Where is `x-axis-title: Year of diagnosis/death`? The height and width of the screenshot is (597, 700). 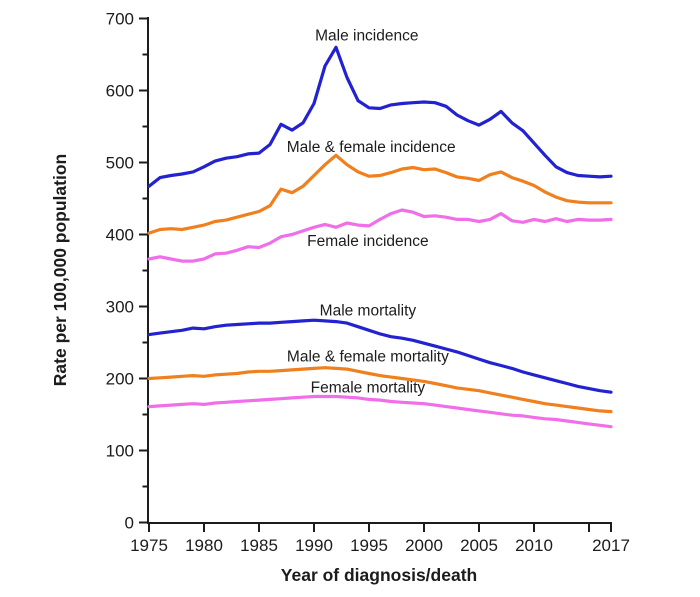
x-axis-title: Year of diagnosis/death is located at coordinates (379, 575).